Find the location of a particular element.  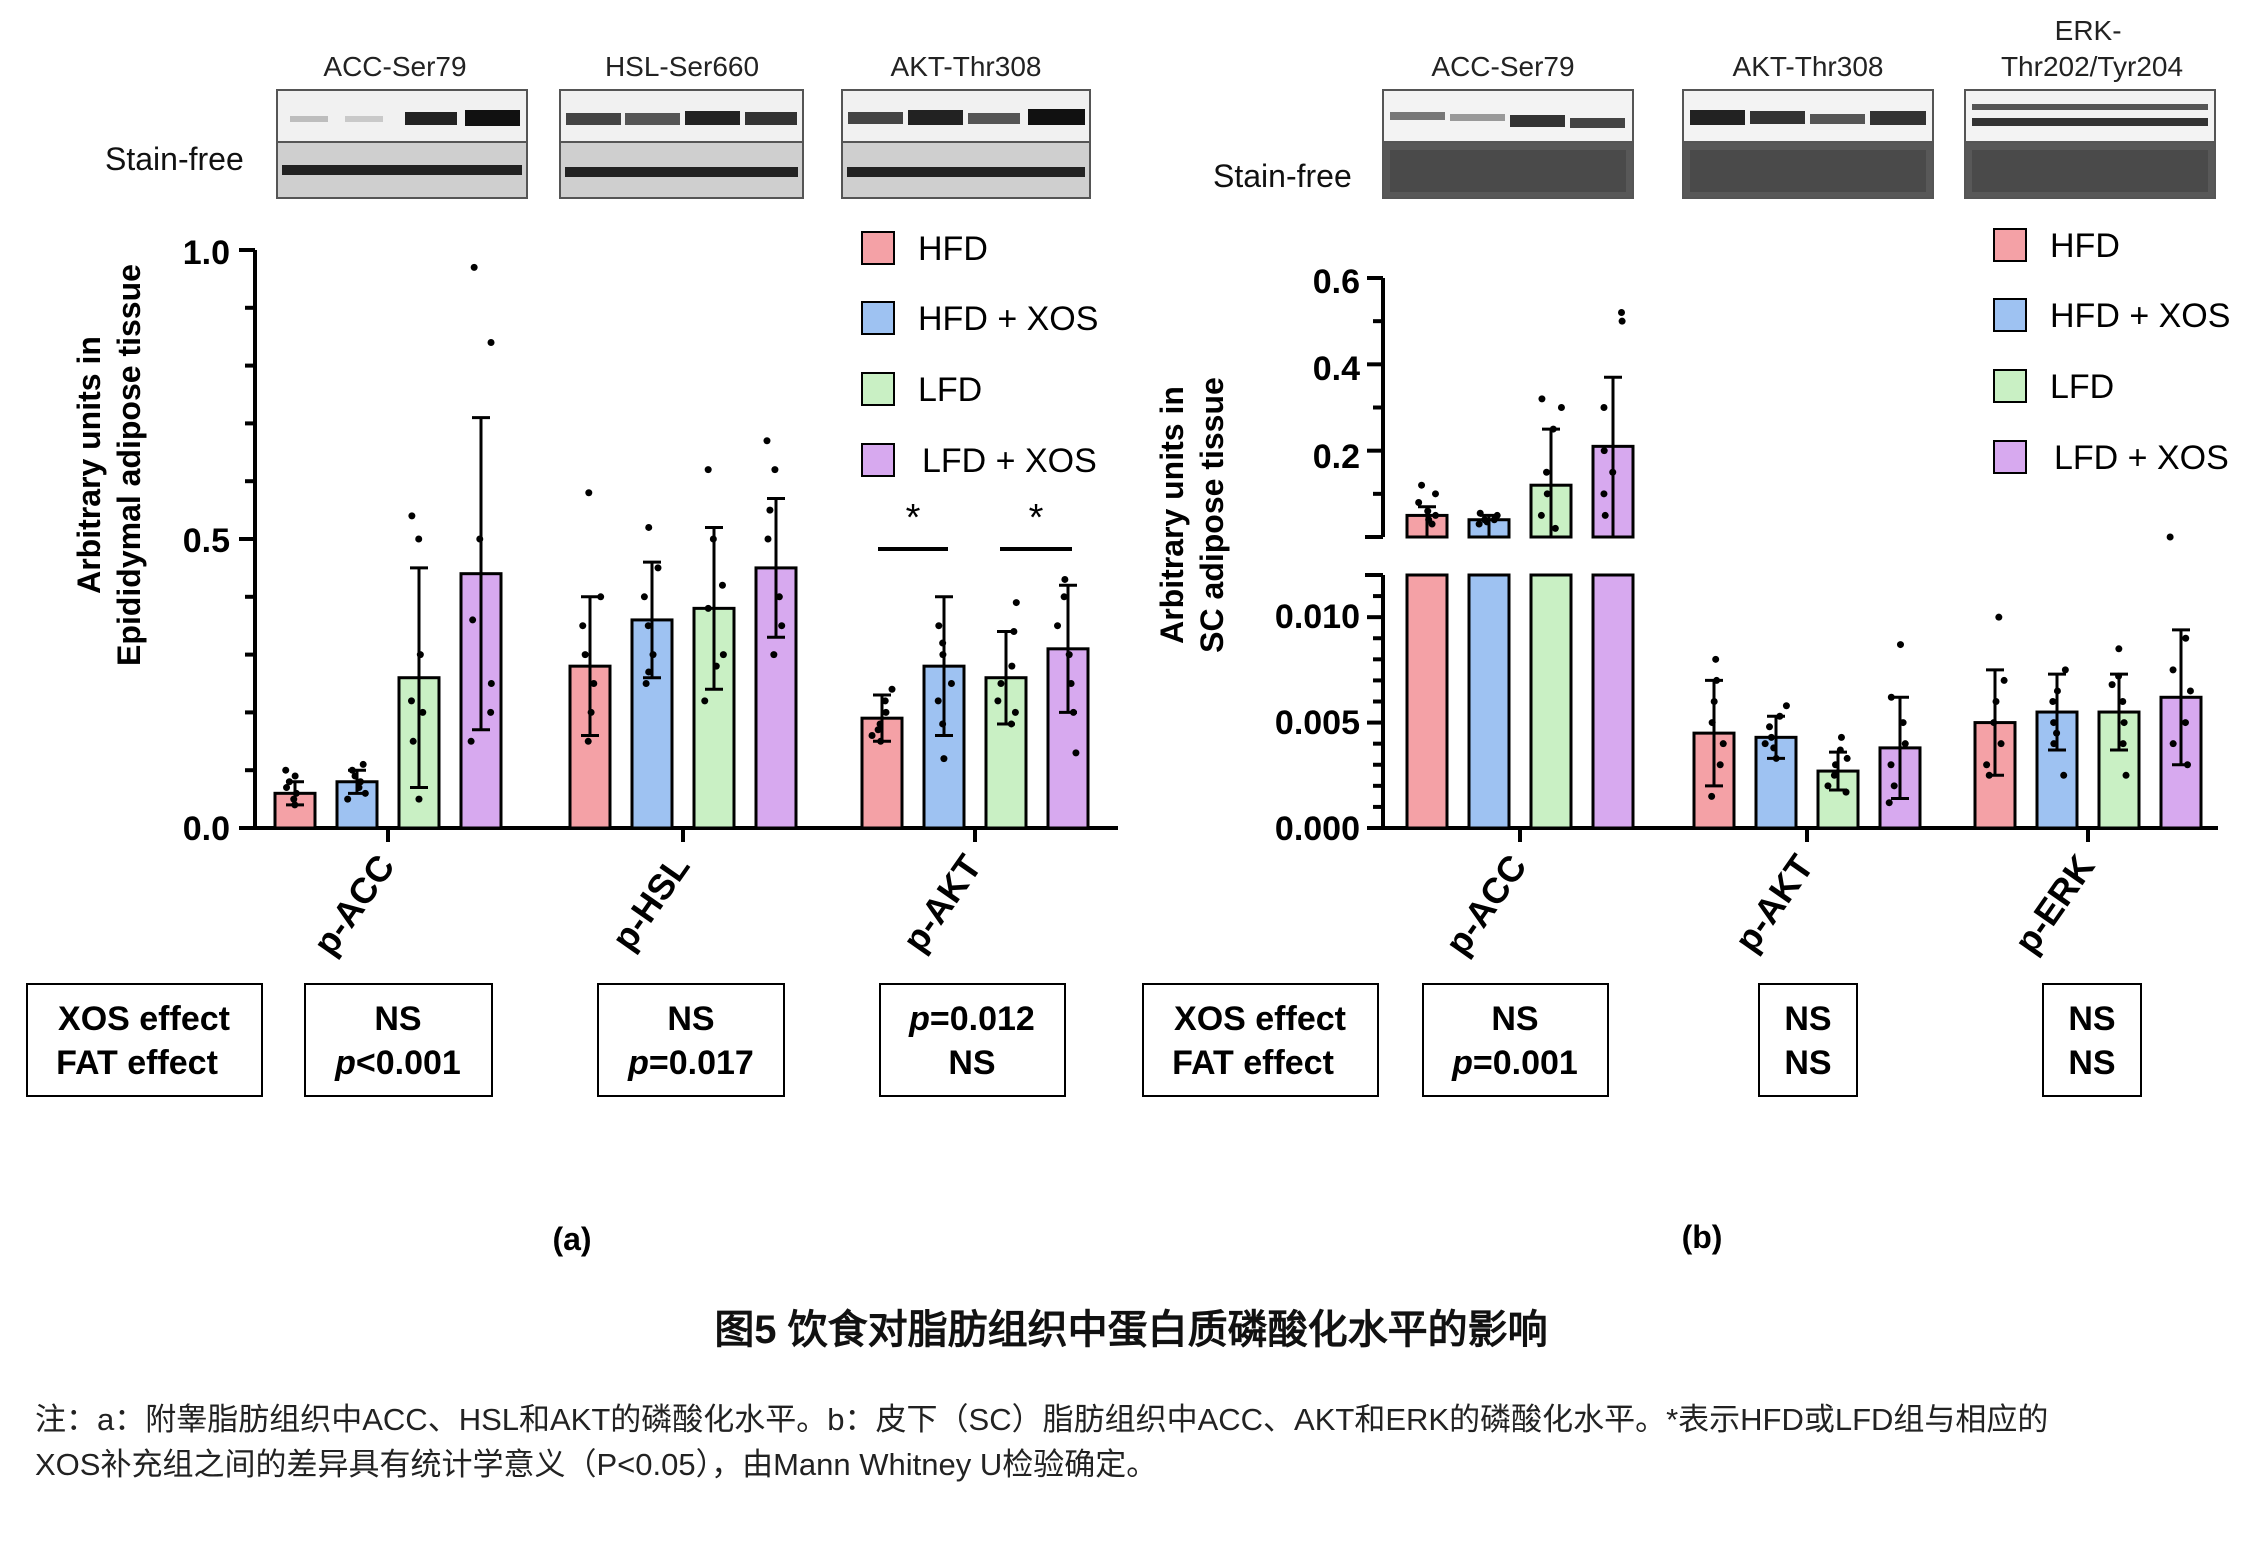

chart-b-ytick-upper-1: 0.4 is located at coordinates (1336, 369).